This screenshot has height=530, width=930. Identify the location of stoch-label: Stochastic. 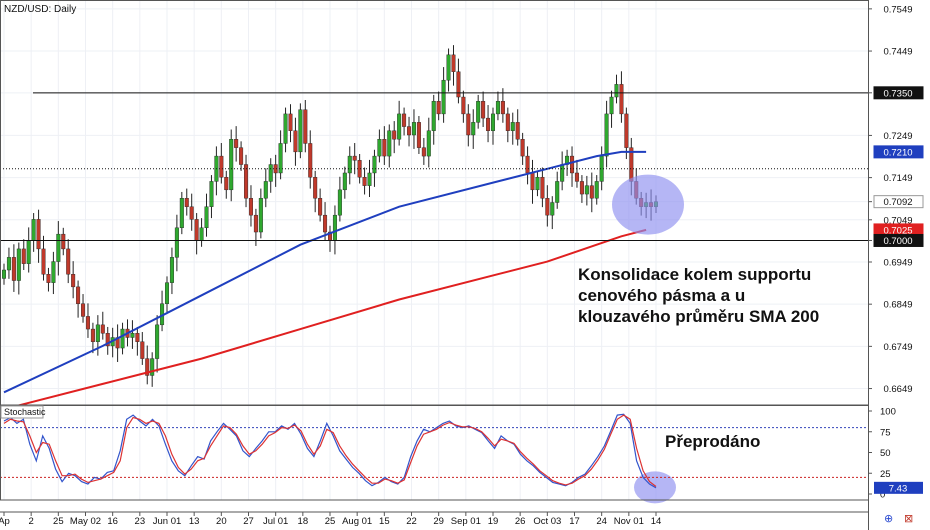
(25, 412).